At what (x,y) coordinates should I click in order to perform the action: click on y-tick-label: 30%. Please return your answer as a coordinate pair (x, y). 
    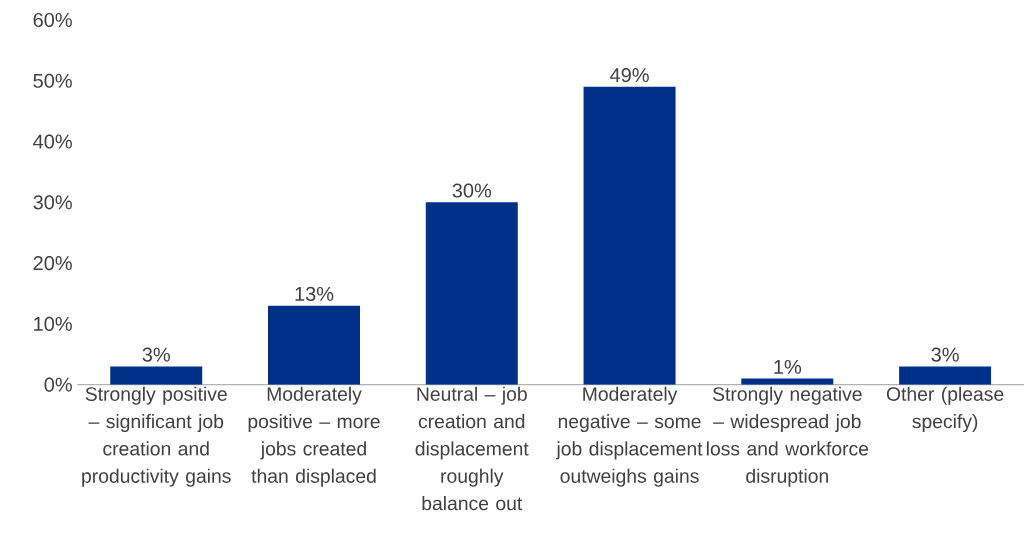
    Looking at the image, I should click on (52, 202).